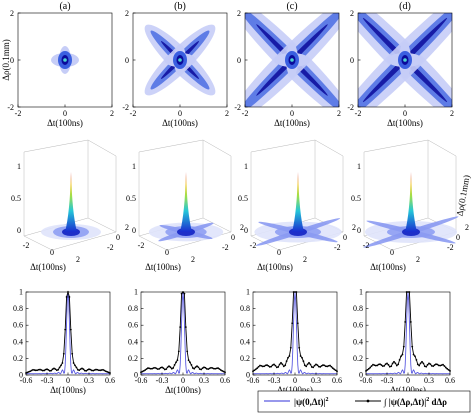 The image size is (474, 414). Describe the element at coordinates (18, 341) in the screenshot. I see `profile-ytick-label: 0.4` at that location.